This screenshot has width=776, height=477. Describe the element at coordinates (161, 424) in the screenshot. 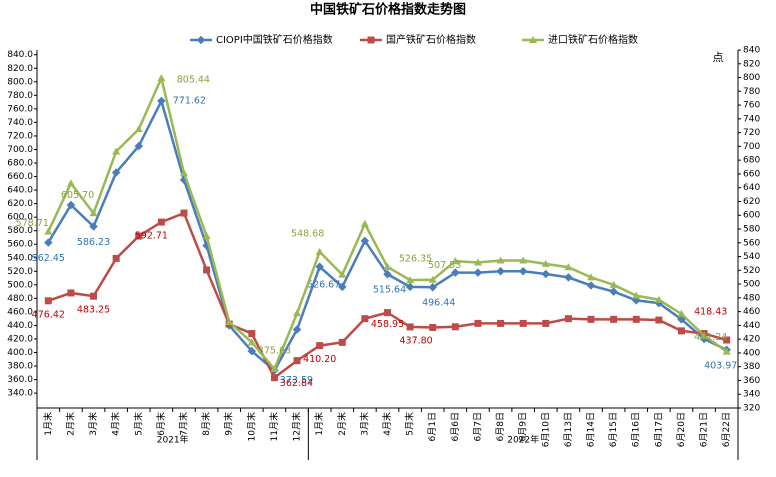

I see `x-tick-label: 6月末` at that location.